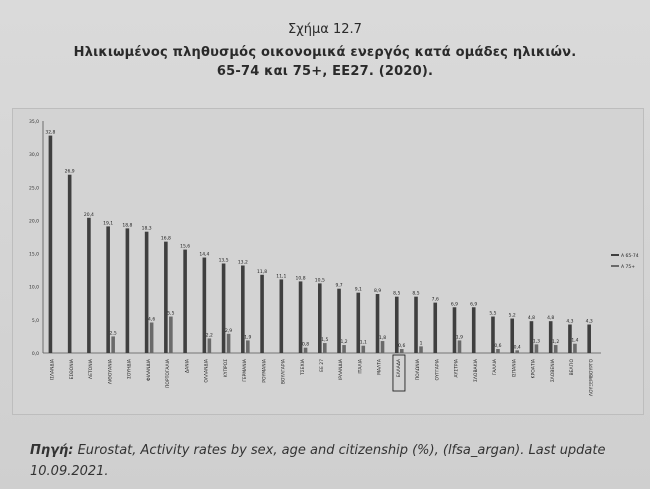 This screenshot has height=489, width=650. I want to click on x-tick-label: ΙΣΠΑΝΙΑ, so click(514, 367).